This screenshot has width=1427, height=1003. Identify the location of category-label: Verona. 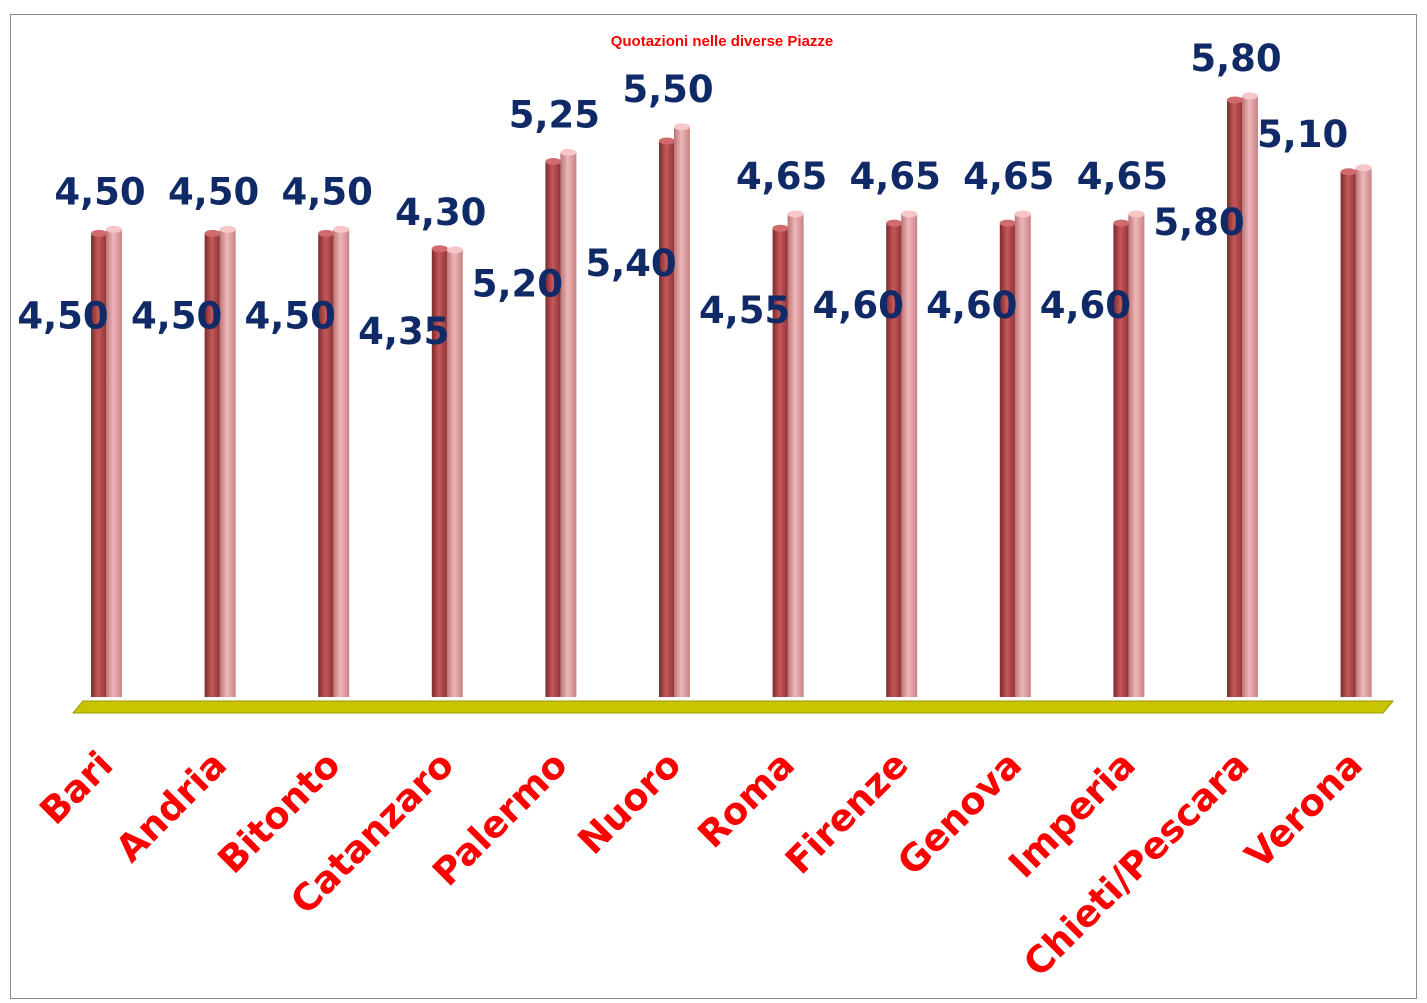
(1304, 810).